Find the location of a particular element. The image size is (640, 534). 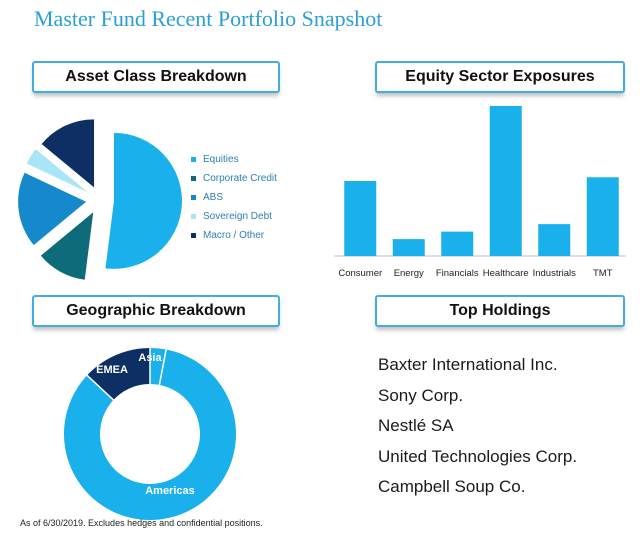

legend-label: Macro / Other is located at coordinates (234, 235).